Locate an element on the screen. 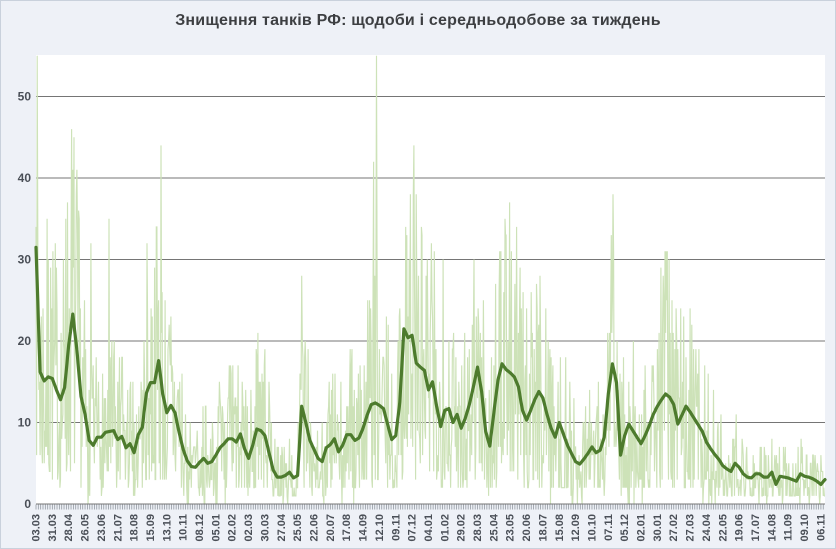 The image size is (836, 549). x-axis-ticks is located at coordinates (429, 507).